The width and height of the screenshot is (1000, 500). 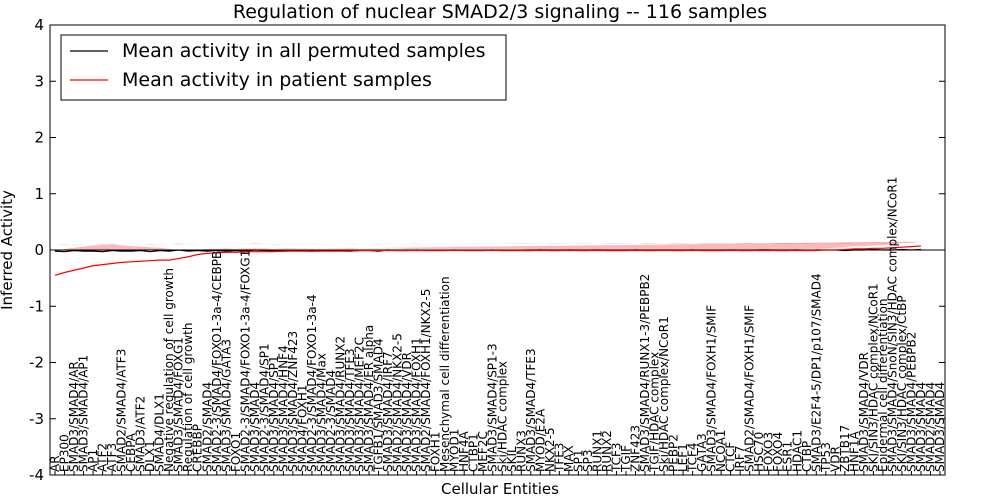 What do you see at coordinates (321, 412) in the screenshot?
I see `category-label: SMAD3/SMAD4/Max` at bounding box center [321, 412].